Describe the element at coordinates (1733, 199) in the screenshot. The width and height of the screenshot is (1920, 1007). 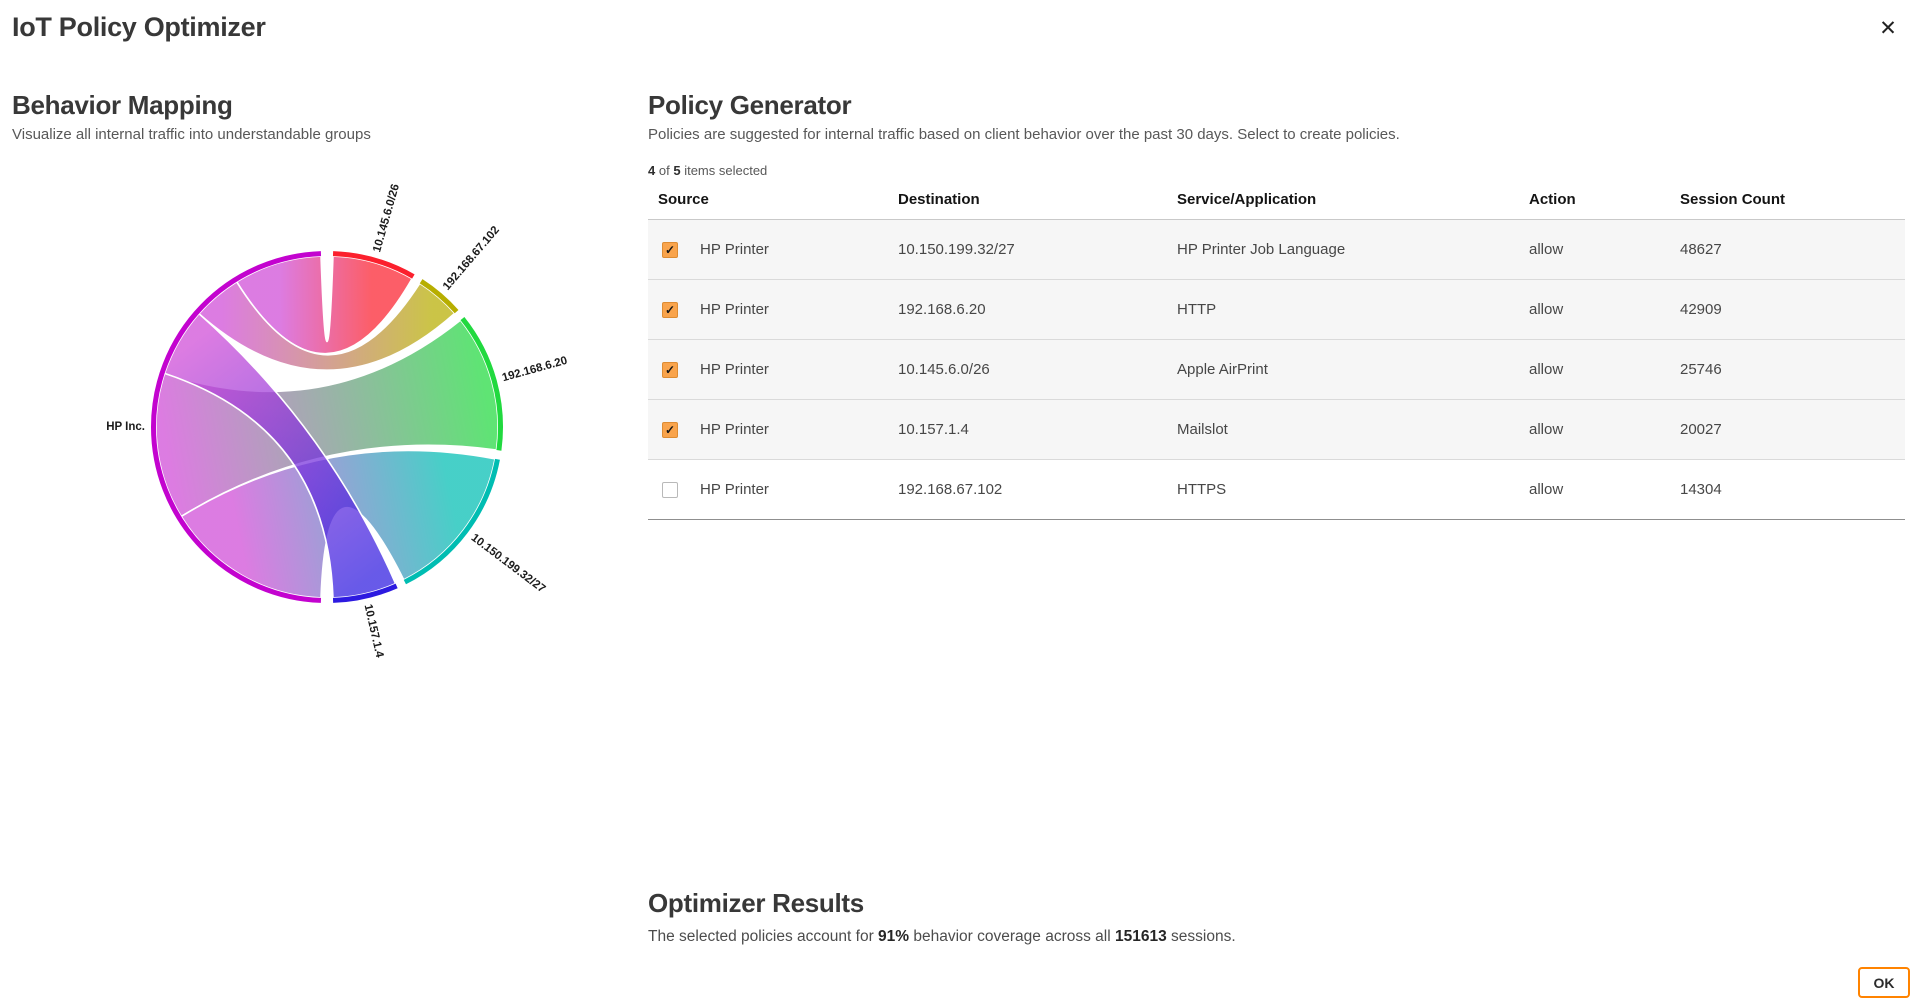
I see `column-header-session-count: Session Count` at that location.